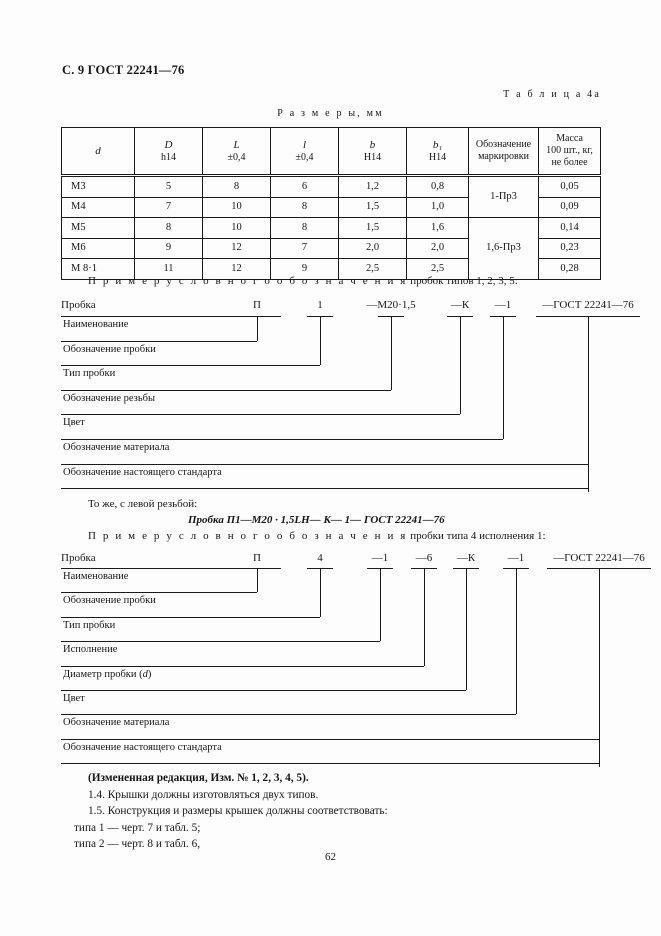  What do you see at coordinates (476, 536) in the screenshot?
I see `example2-title-rest: пробки типа 4 исполнения 1:` at bounding box center [476, 536].